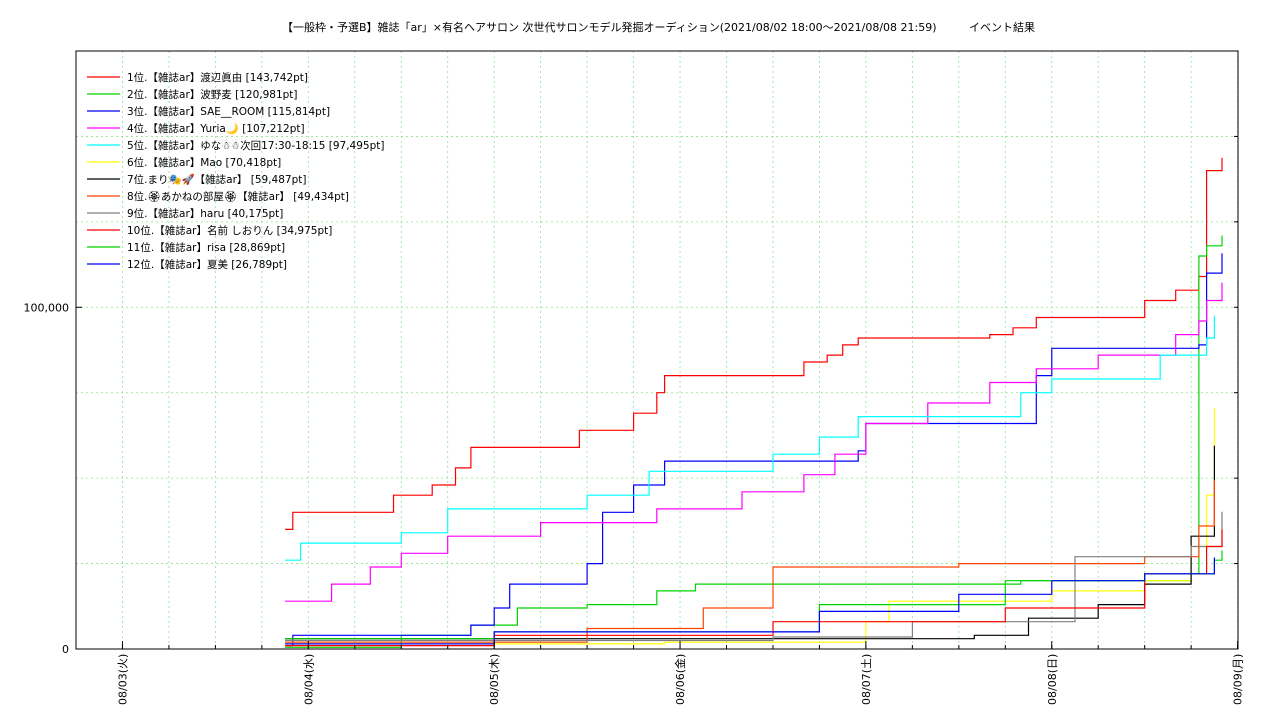  Describe the element at coordinates (1238, 679) in the screenshot. I see `x-tick-label: 08/09(月)` at that location.